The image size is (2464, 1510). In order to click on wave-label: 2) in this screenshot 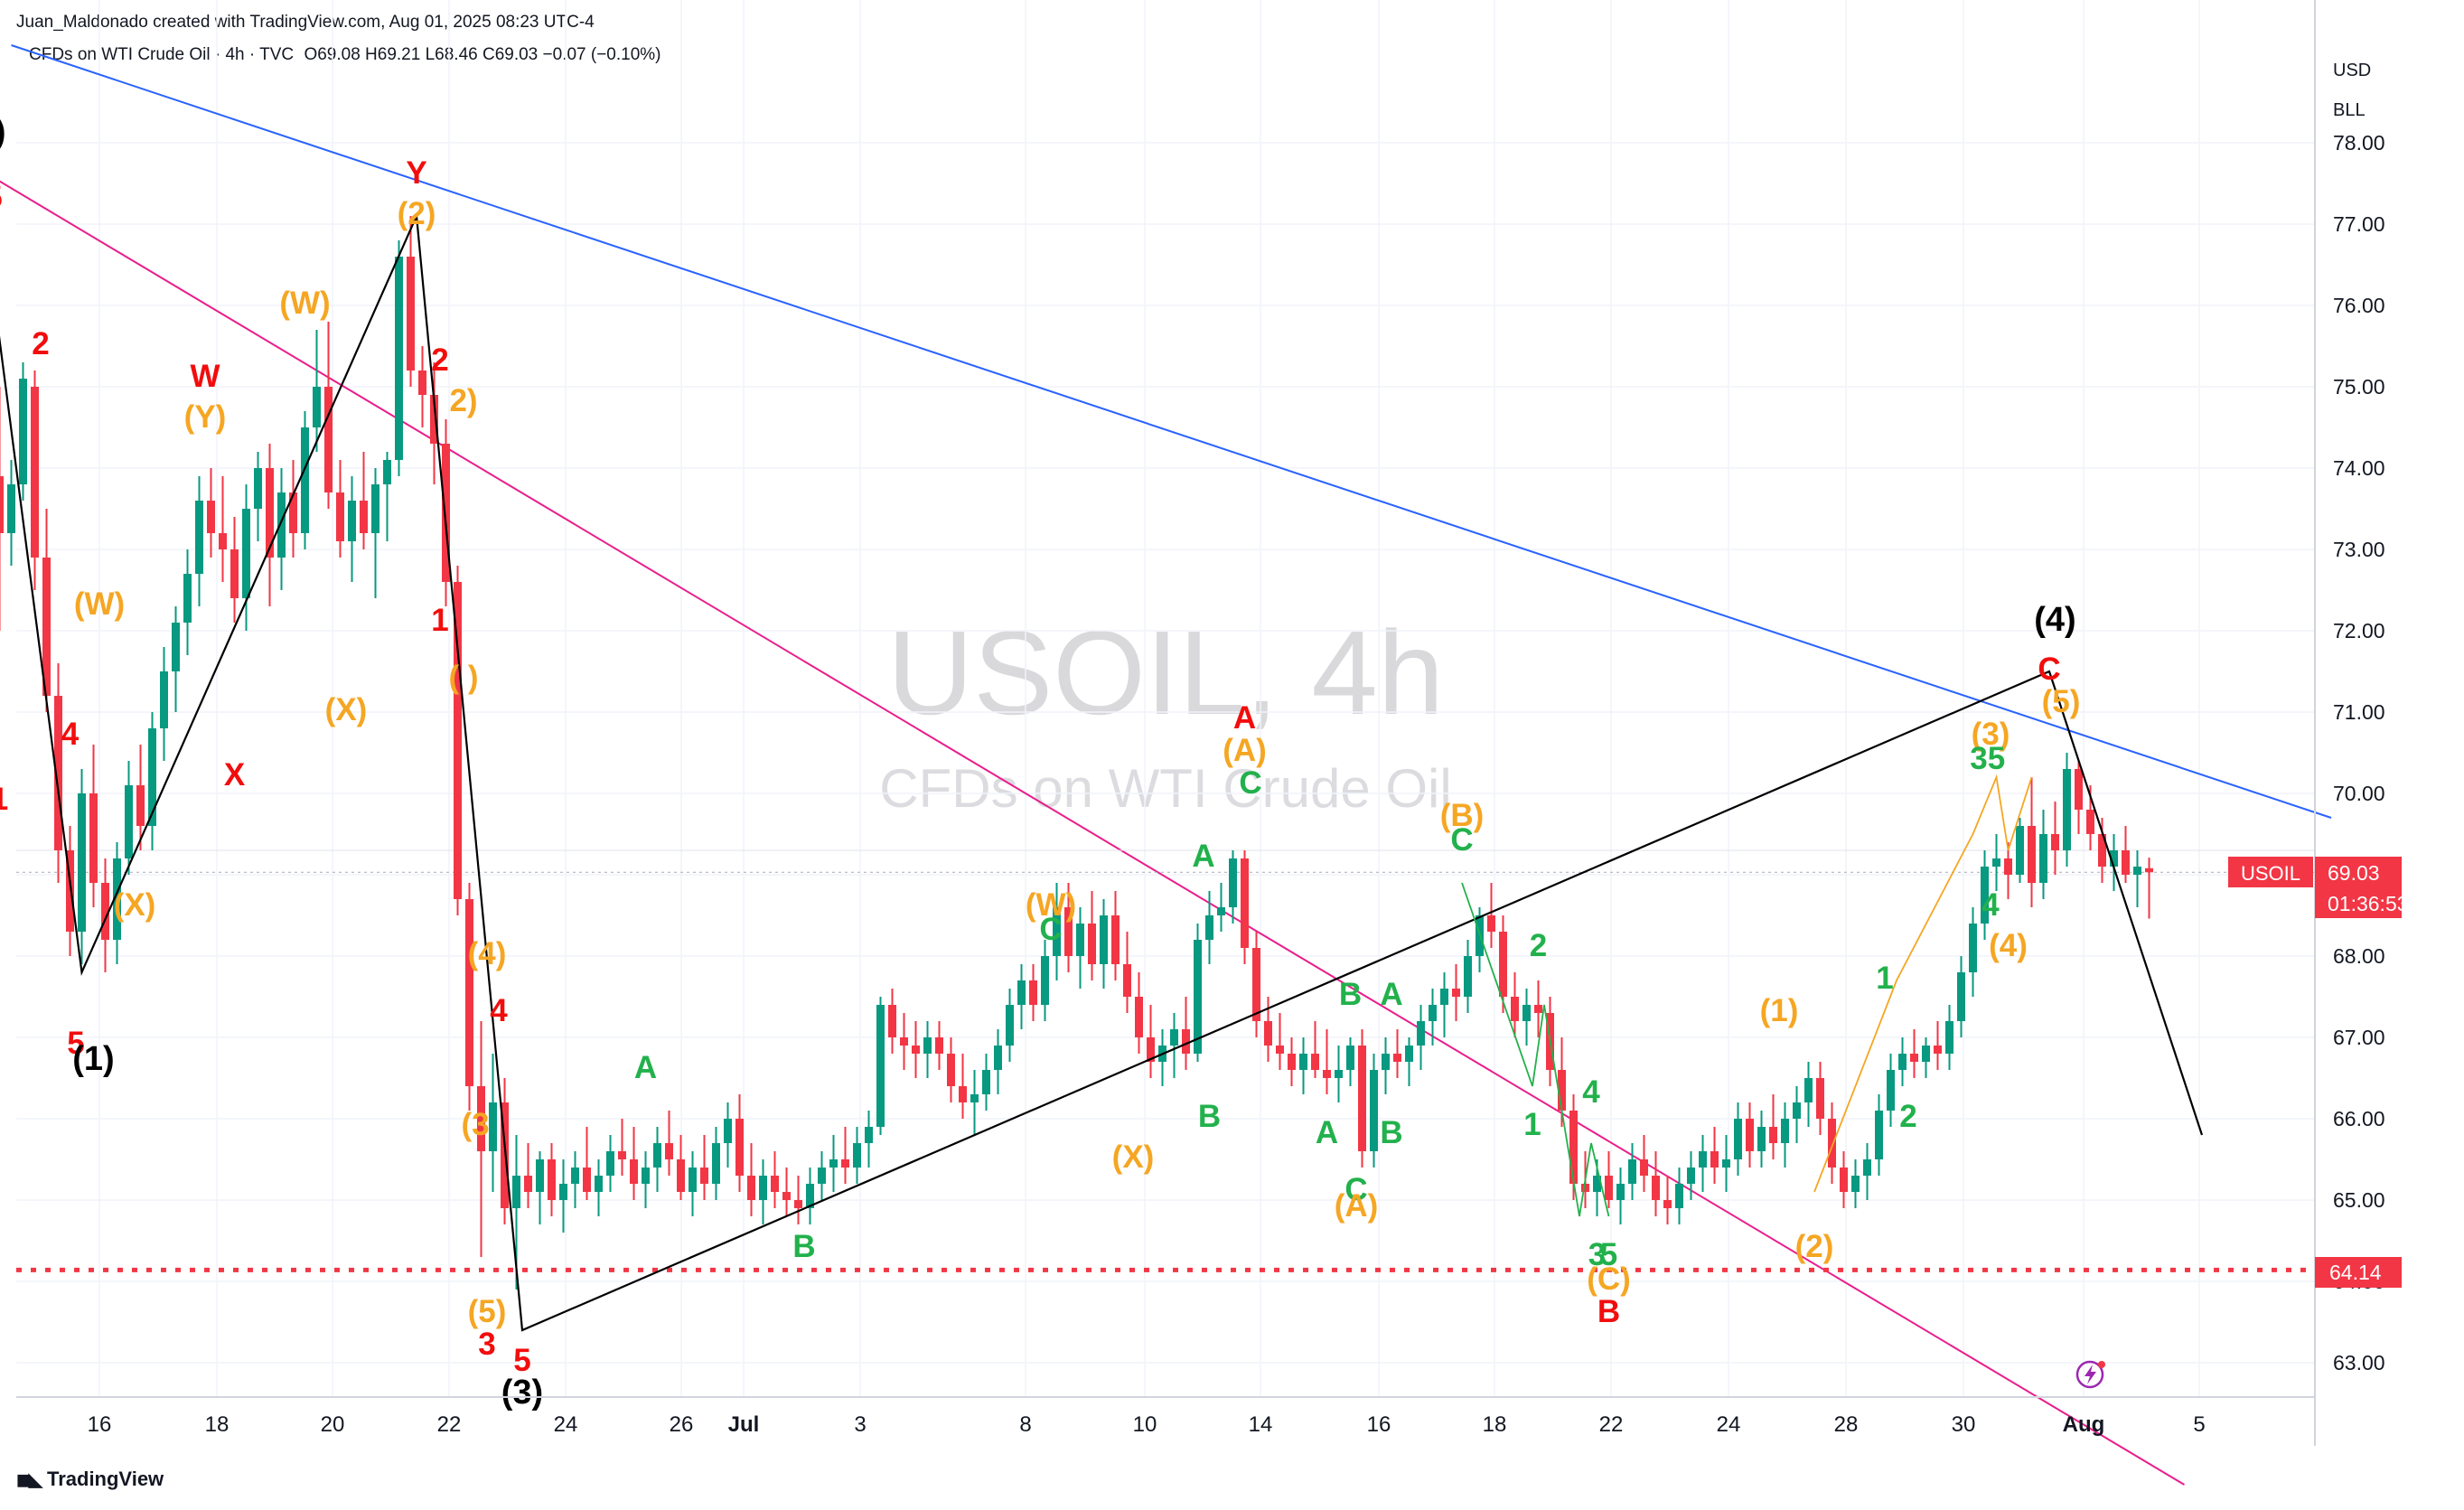, I will do `click(463, 400)`.